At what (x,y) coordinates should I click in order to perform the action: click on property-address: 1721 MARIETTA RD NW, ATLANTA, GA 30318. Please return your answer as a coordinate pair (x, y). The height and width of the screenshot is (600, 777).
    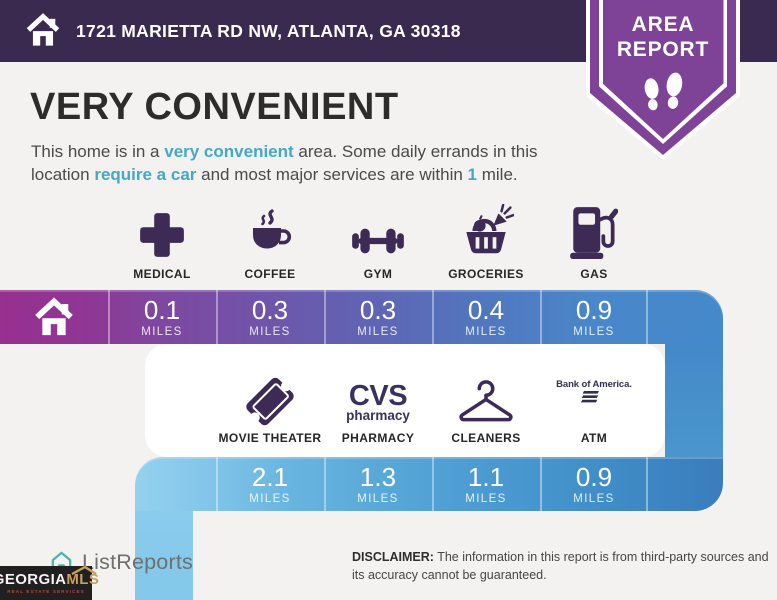
    Looking at the image, I should click on (268, 30).